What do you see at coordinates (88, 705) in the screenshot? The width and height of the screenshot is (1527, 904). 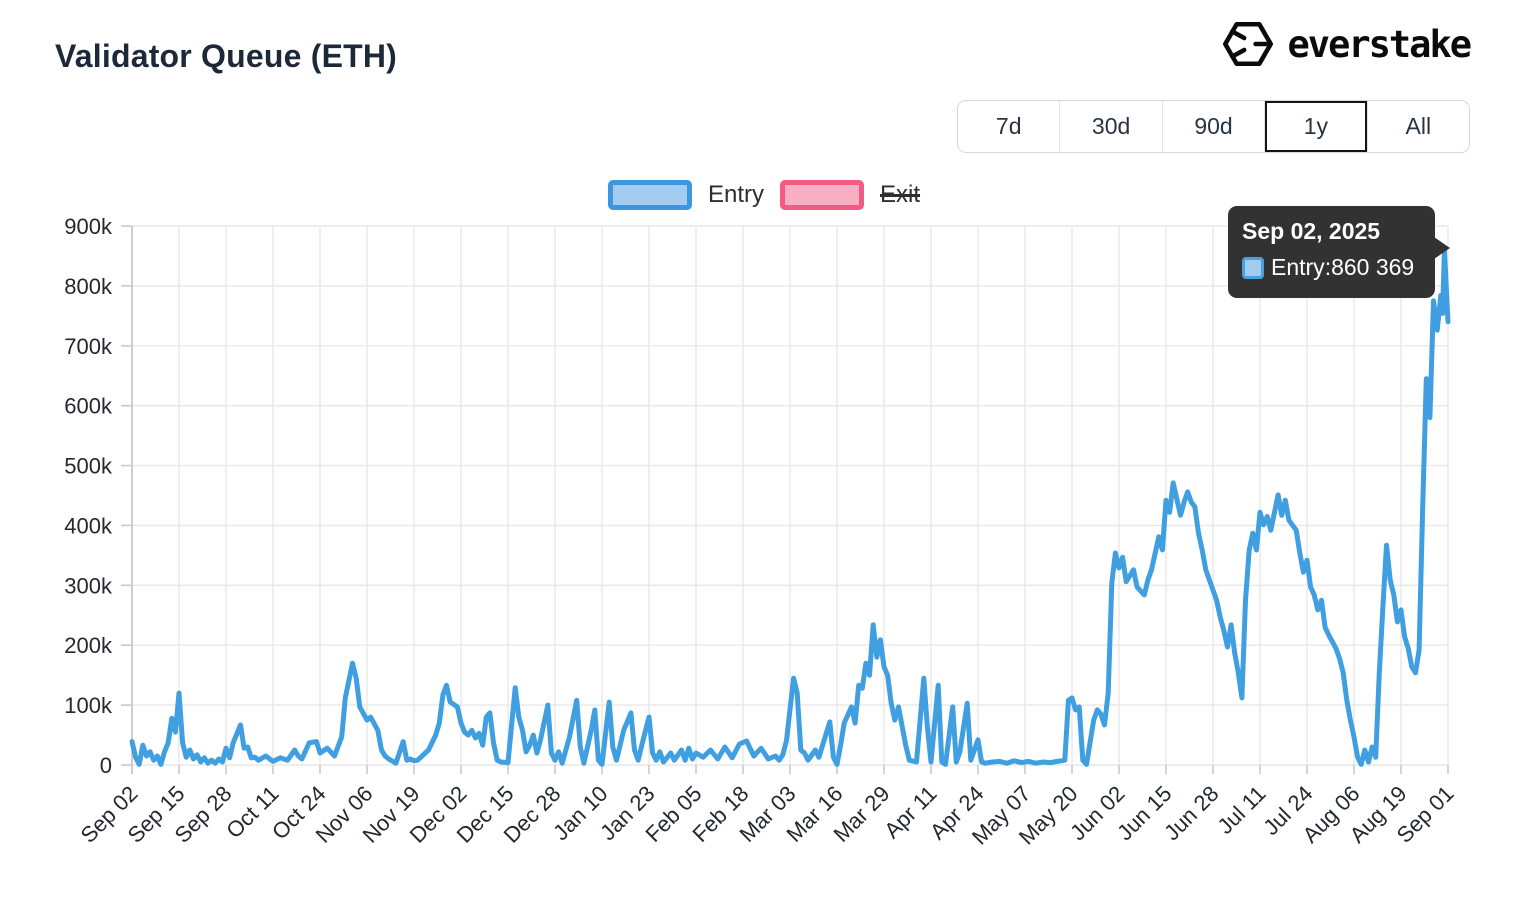 I see `y-tick-label: 100k` at bounding box center [88, 705].